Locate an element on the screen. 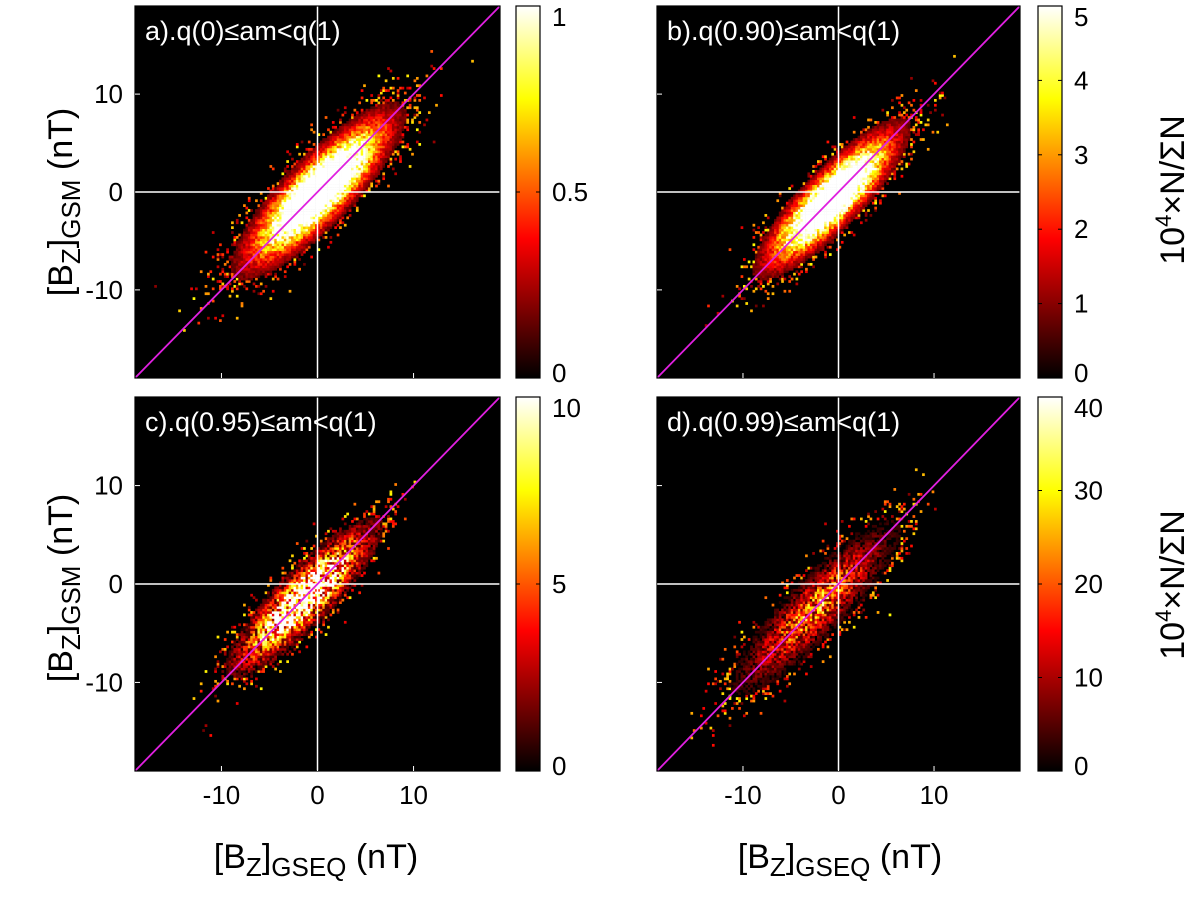 The height and width of the screenshot is (900, 1200). colorbar-tick-label: 40 is located at coordinates (1088, 408).